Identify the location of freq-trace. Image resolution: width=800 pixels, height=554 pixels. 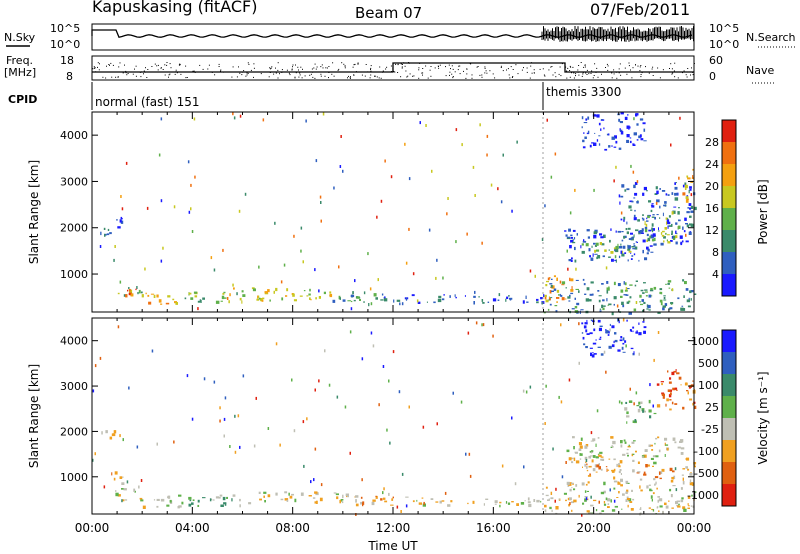
(393, 70).